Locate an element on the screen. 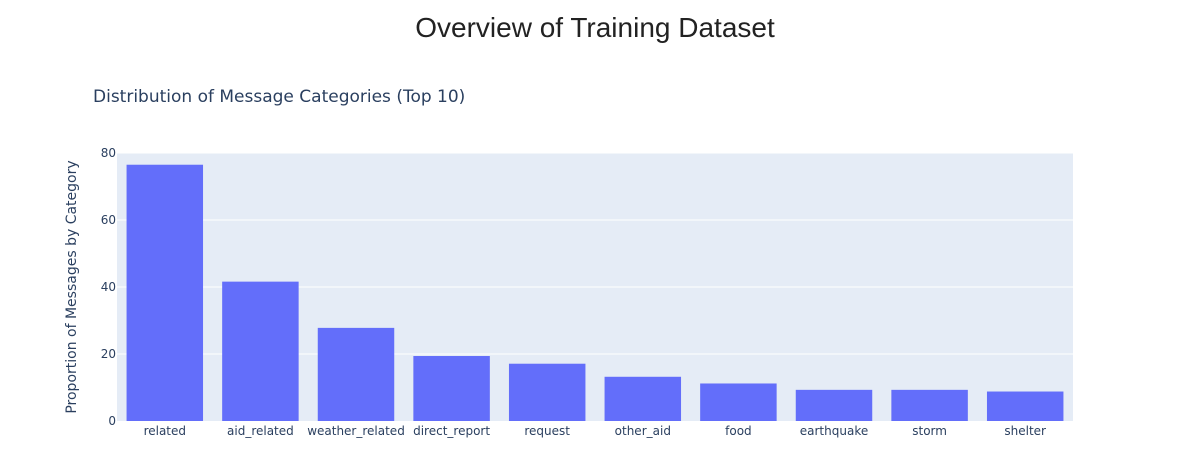 The height and width of the screenshot is (462, 1190). y-tick-label: 0 is located at coordinates (112, 421).